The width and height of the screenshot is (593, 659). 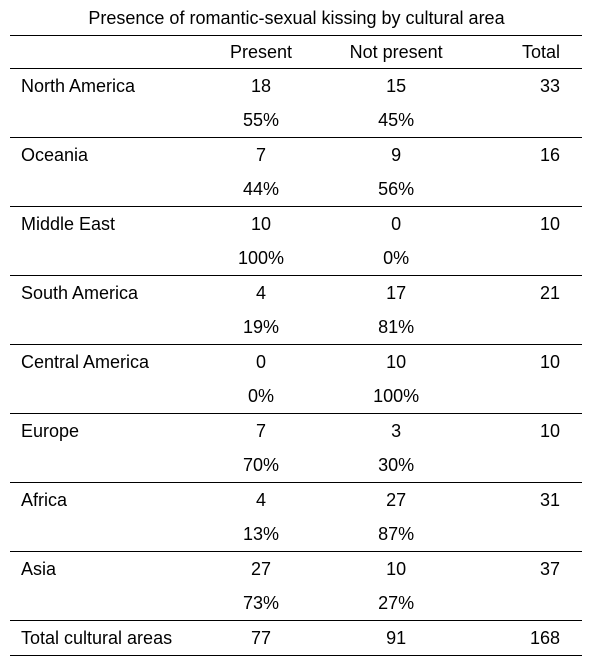 What do you see at coordinates (260, 86) in the screenshot?
I see `present-count: 18` at bounding box center [260, 86].